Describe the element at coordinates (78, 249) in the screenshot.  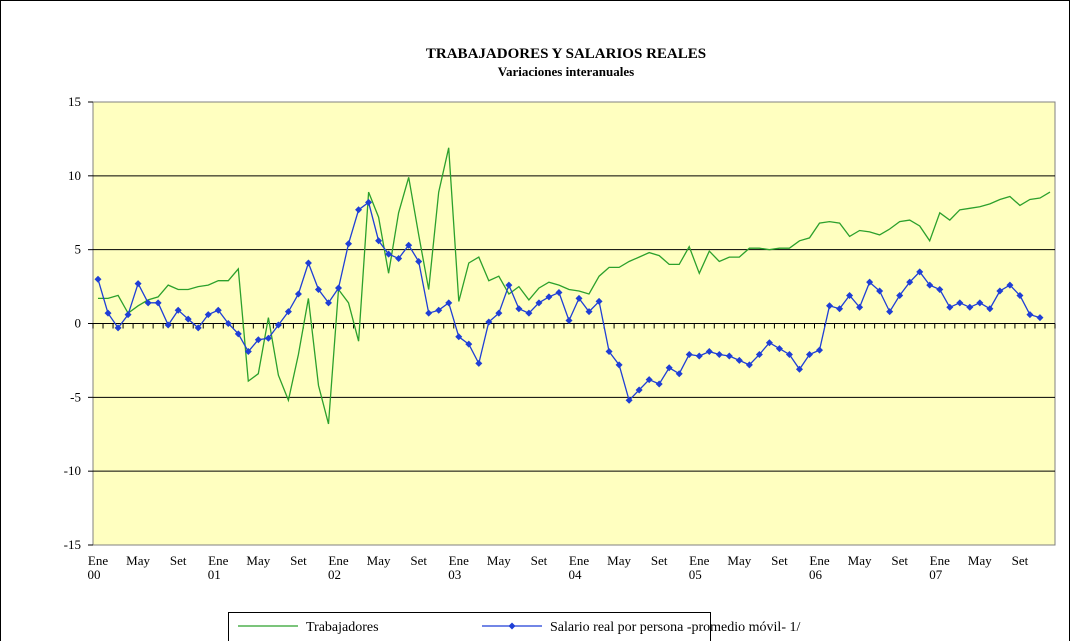
I see `y-tick-label: 5` at that location.